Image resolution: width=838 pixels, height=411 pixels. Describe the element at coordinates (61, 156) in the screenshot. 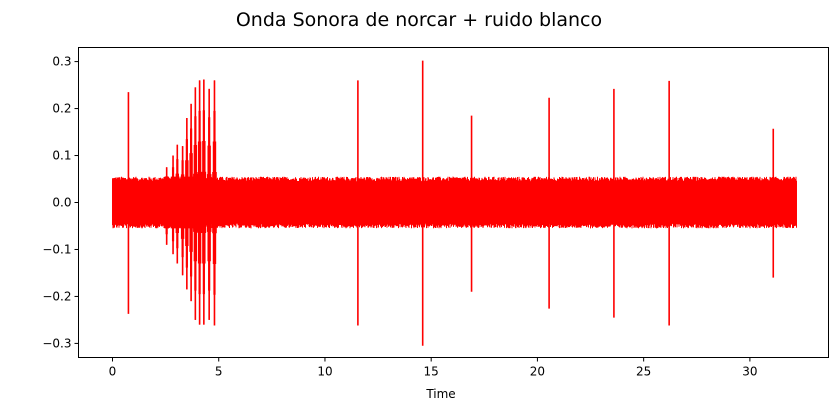

I see `y-tick-label: 0.1` at that location.